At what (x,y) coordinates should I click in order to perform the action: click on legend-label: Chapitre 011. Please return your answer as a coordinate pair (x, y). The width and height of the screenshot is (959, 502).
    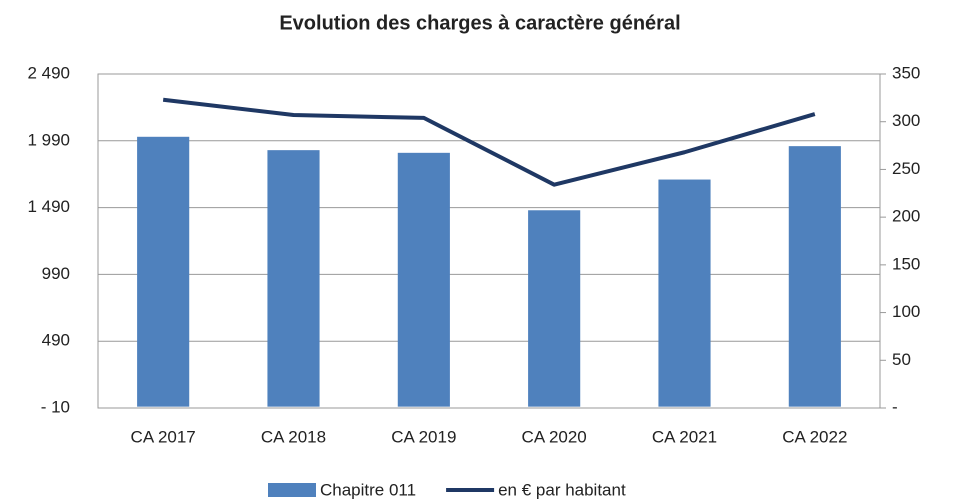
    Looking at the image, I should click on (368, 489).